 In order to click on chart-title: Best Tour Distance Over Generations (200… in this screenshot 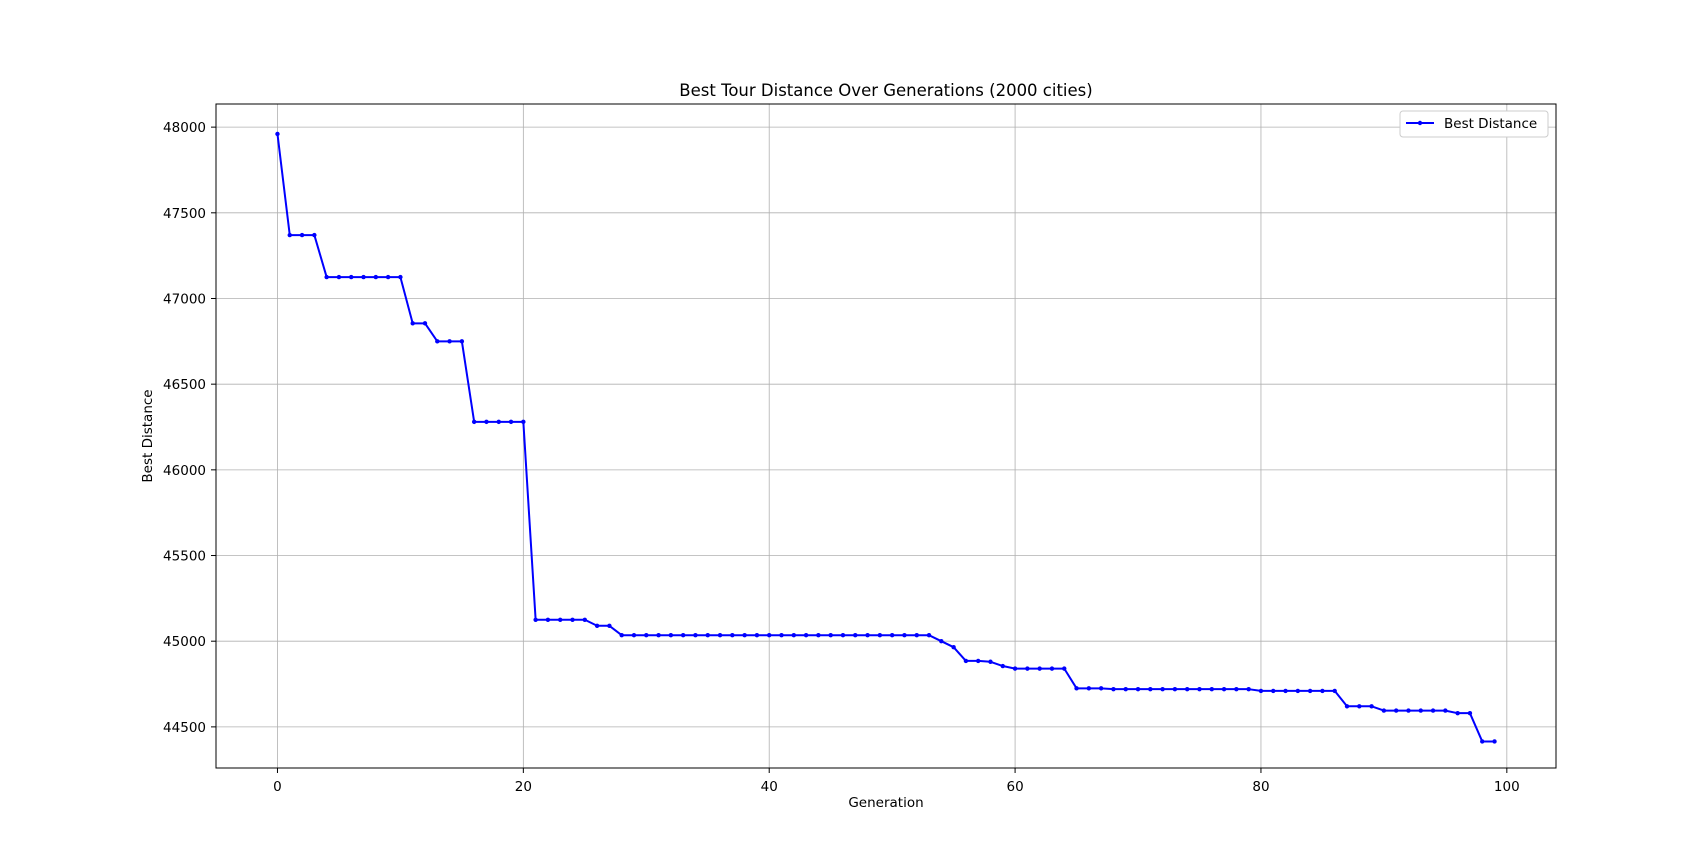, I will do `click(885, 90)`.